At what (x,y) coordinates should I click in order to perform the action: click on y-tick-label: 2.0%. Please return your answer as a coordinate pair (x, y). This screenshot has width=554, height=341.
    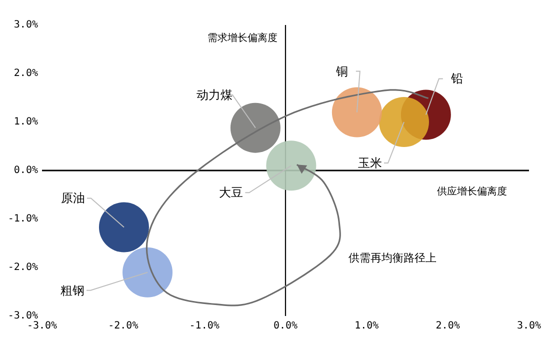
    Looking at the image, I should click on (26, 74).